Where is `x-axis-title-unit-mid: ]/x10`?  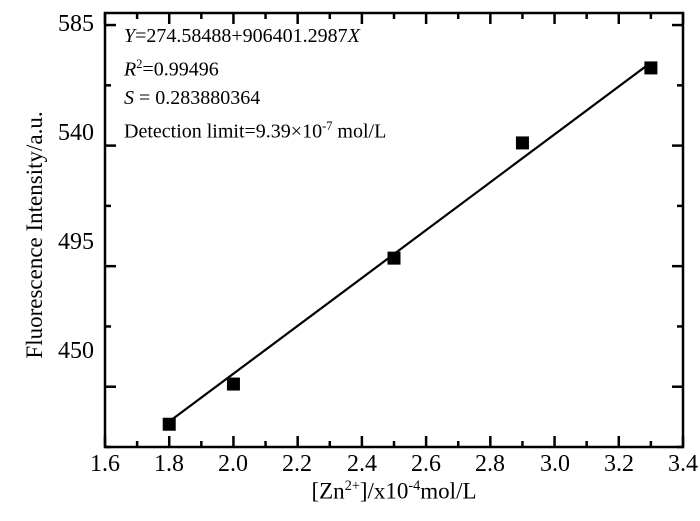 x-axis-title-unit-mid: ]/x10 is located at coordinates (384, 491).